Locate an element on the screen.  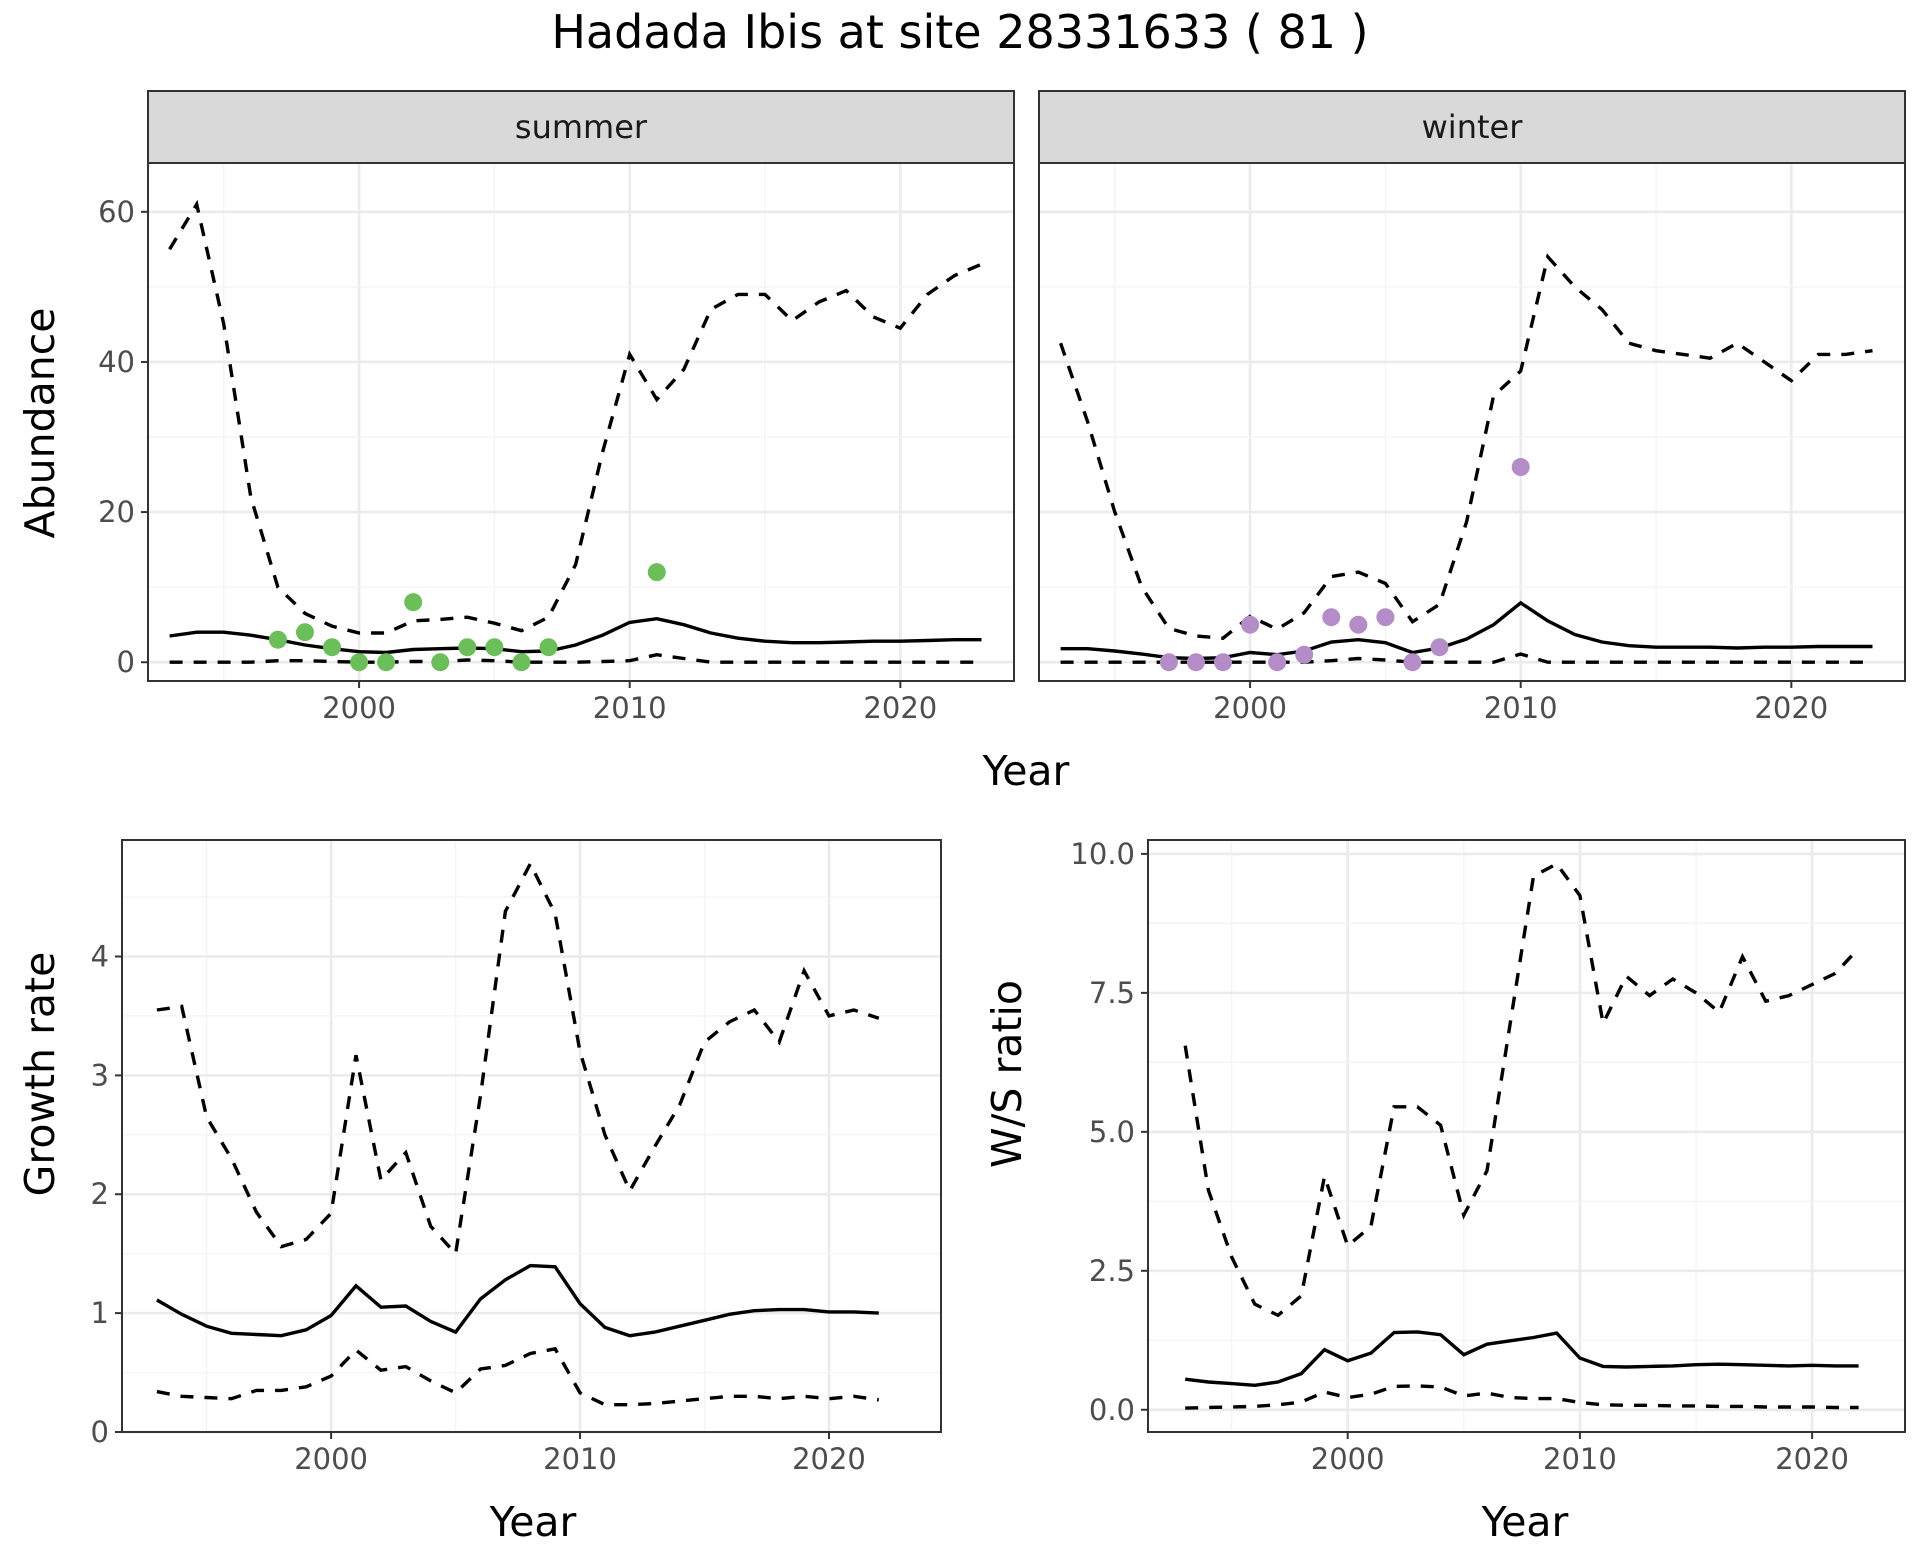
growth-xtick-label: 2020 is located at coordinates (829, 1459).